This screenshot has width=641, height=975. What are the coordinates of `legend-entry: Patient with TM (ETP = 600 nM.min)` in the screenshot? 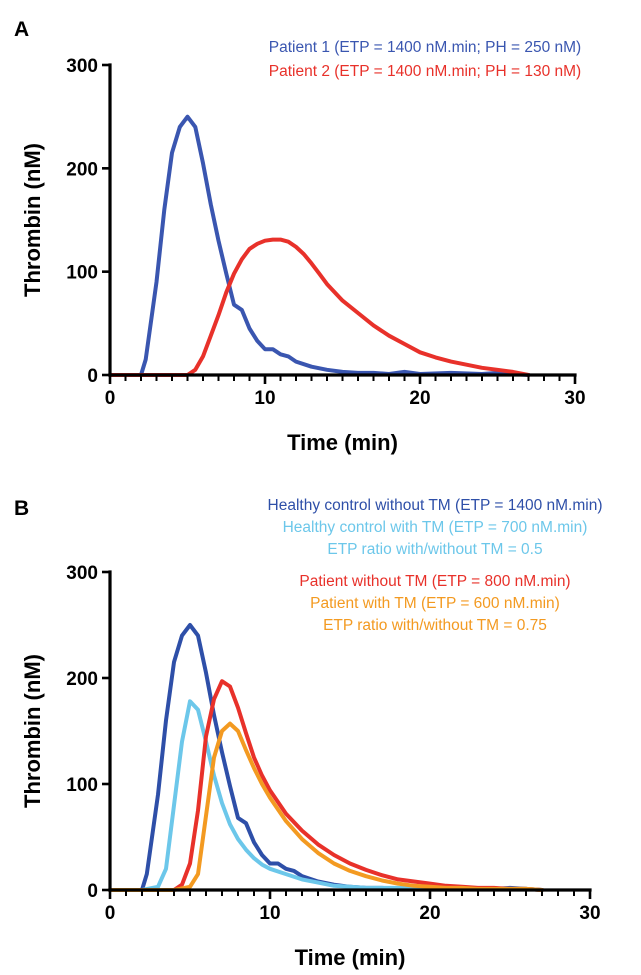 It's located at (435, 603).